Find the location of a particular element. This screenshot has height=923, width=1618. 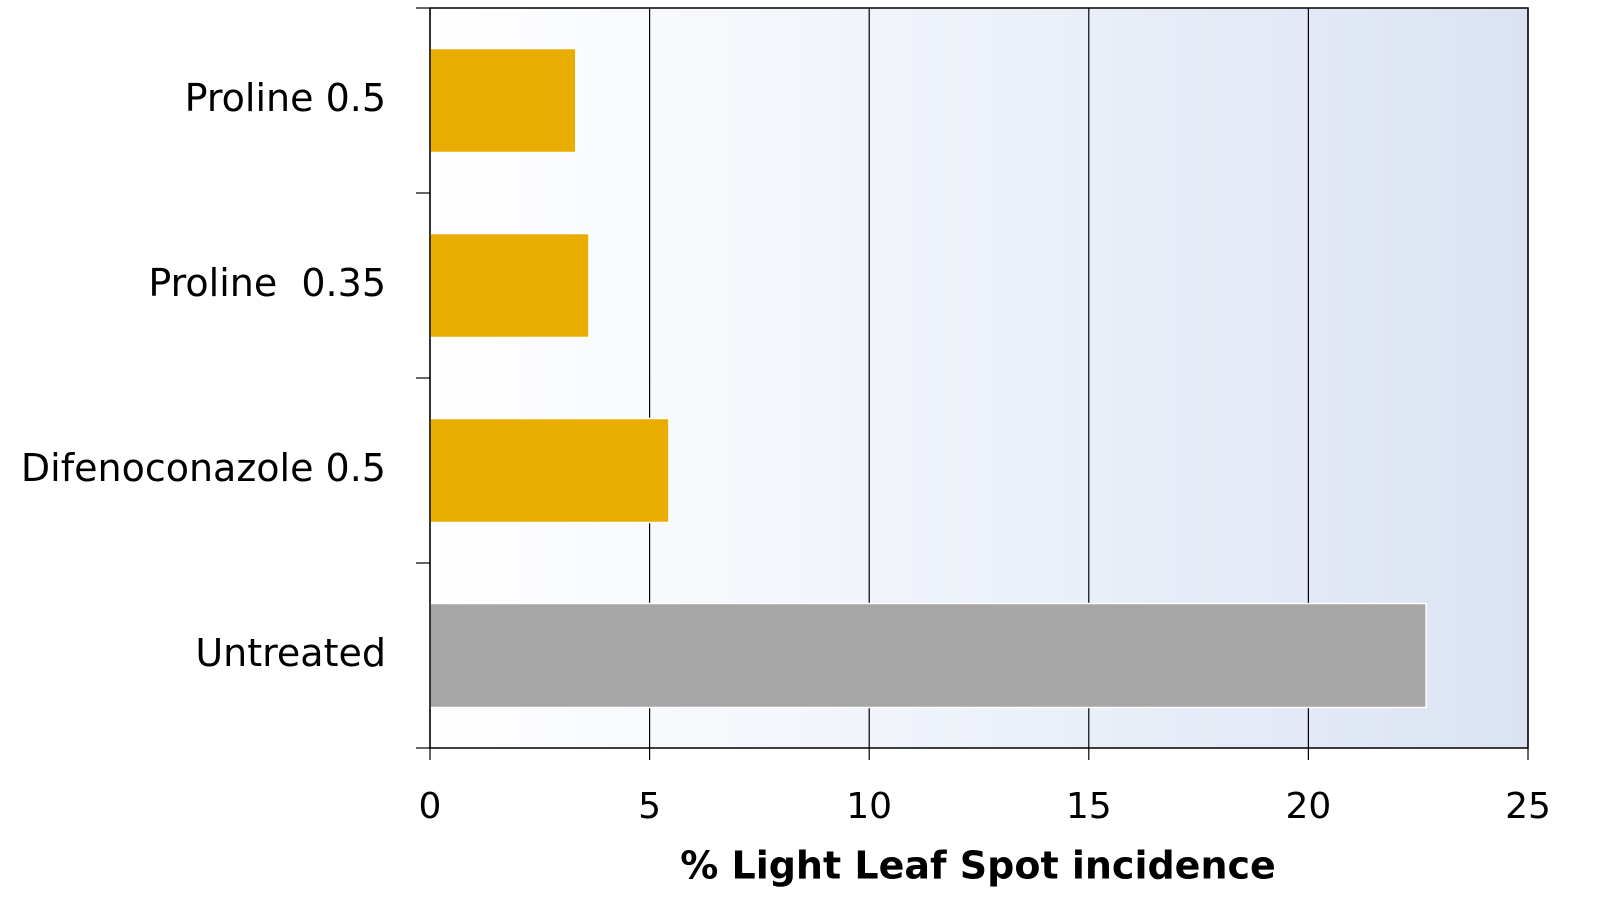

y-tick-label: Proline 0.5 is located at coordinates (285, 98).